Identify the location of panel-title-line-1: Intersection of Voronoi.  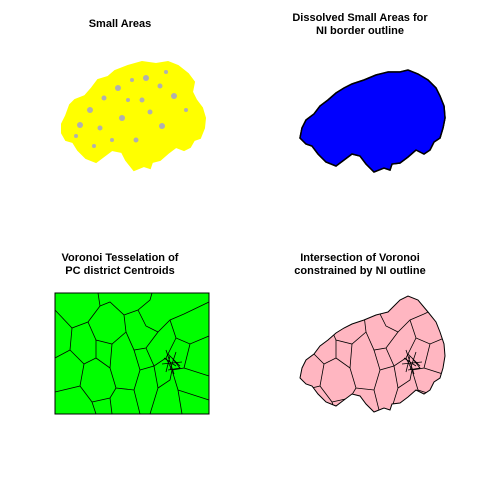
(360, 258).